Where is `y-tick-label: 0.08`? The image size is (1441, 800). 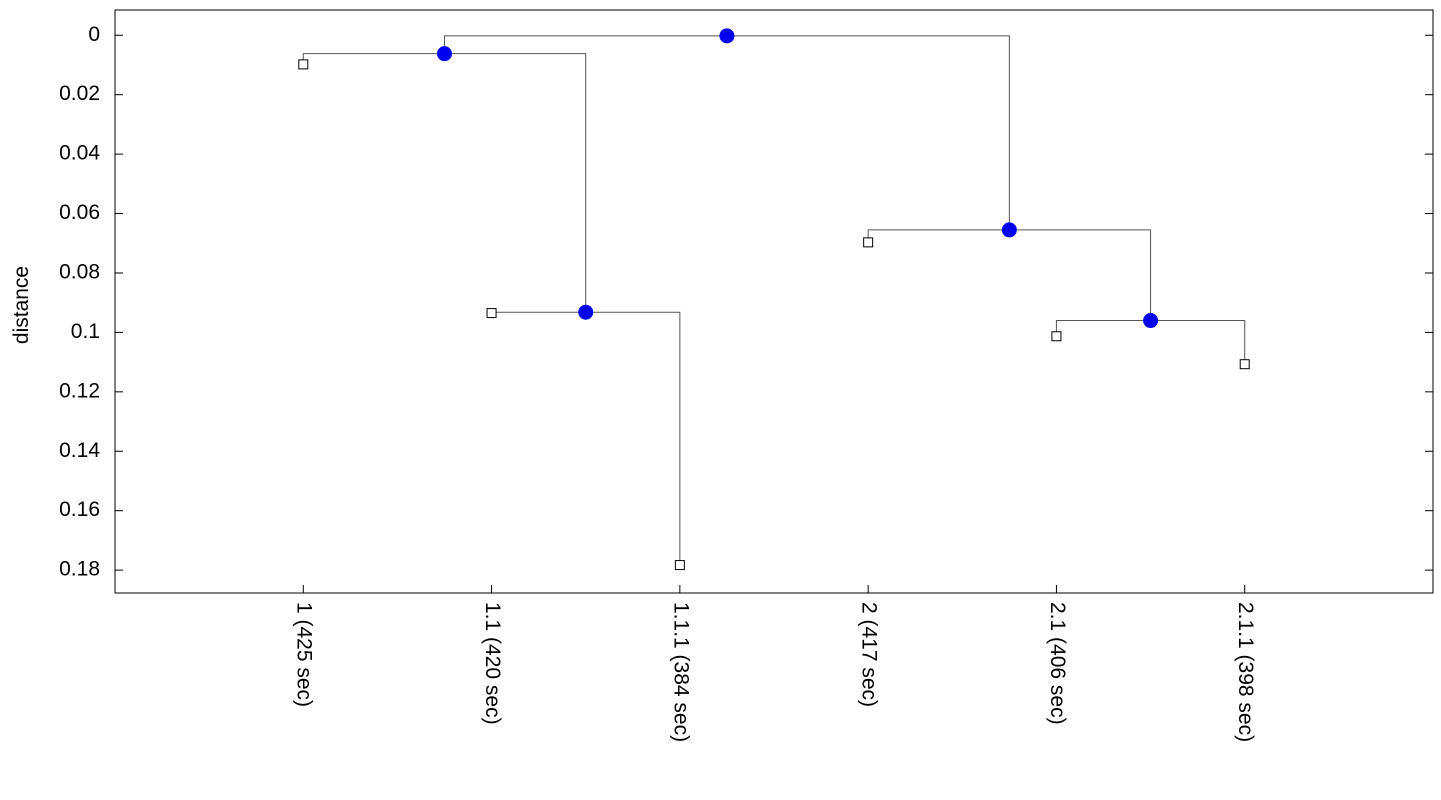 y-tick-label: 0.08 is located at coordinates (79, 272).